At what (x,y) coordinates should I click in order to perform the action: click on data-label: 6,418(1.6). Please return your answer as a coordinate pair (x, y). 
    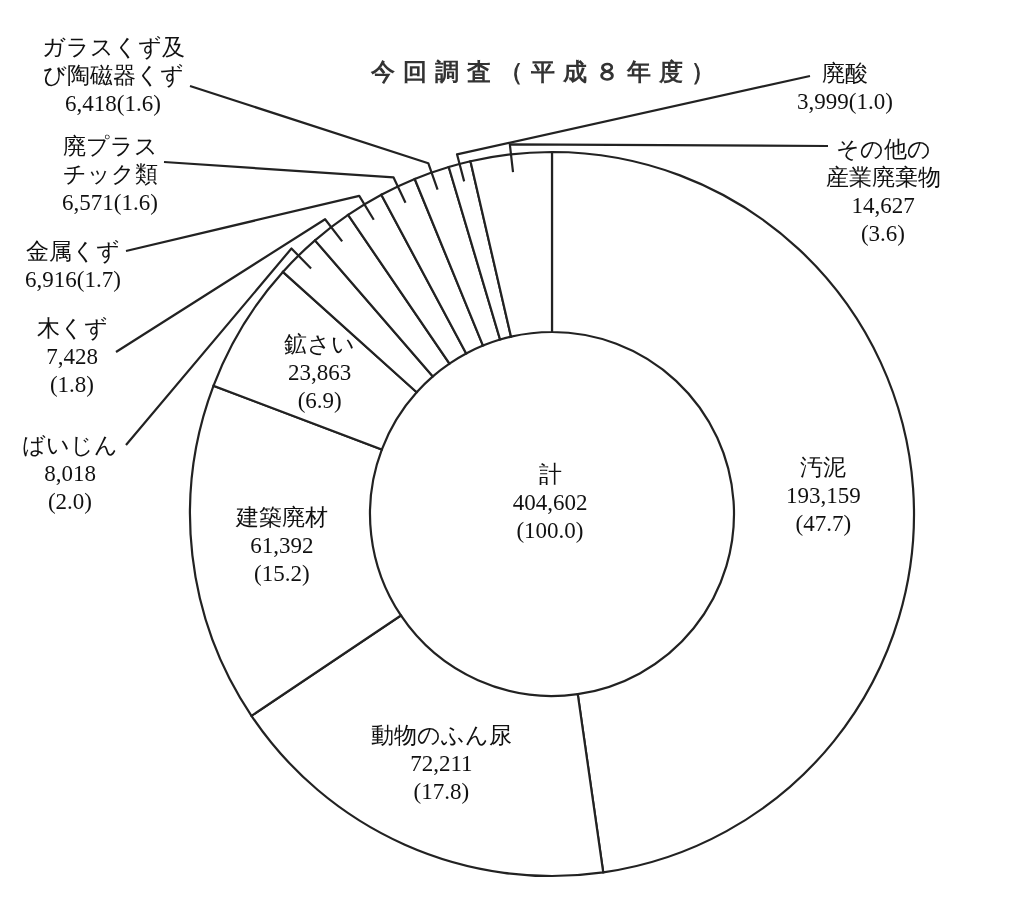
    Looking at the image, I should click on (113, 103).